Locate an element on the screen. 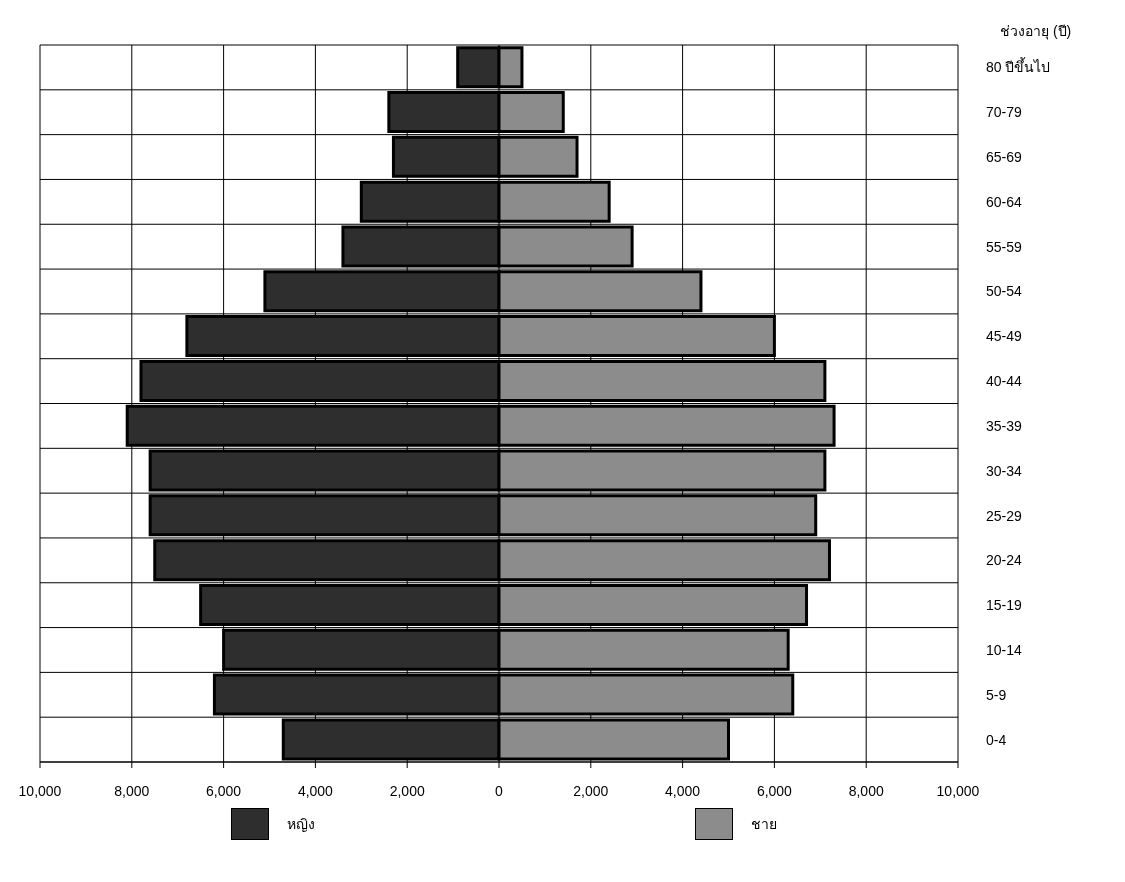 The width and height of the screenshot is (1125, 882). y-tick-label: 25-29 is located at coordinates (1004, 515).